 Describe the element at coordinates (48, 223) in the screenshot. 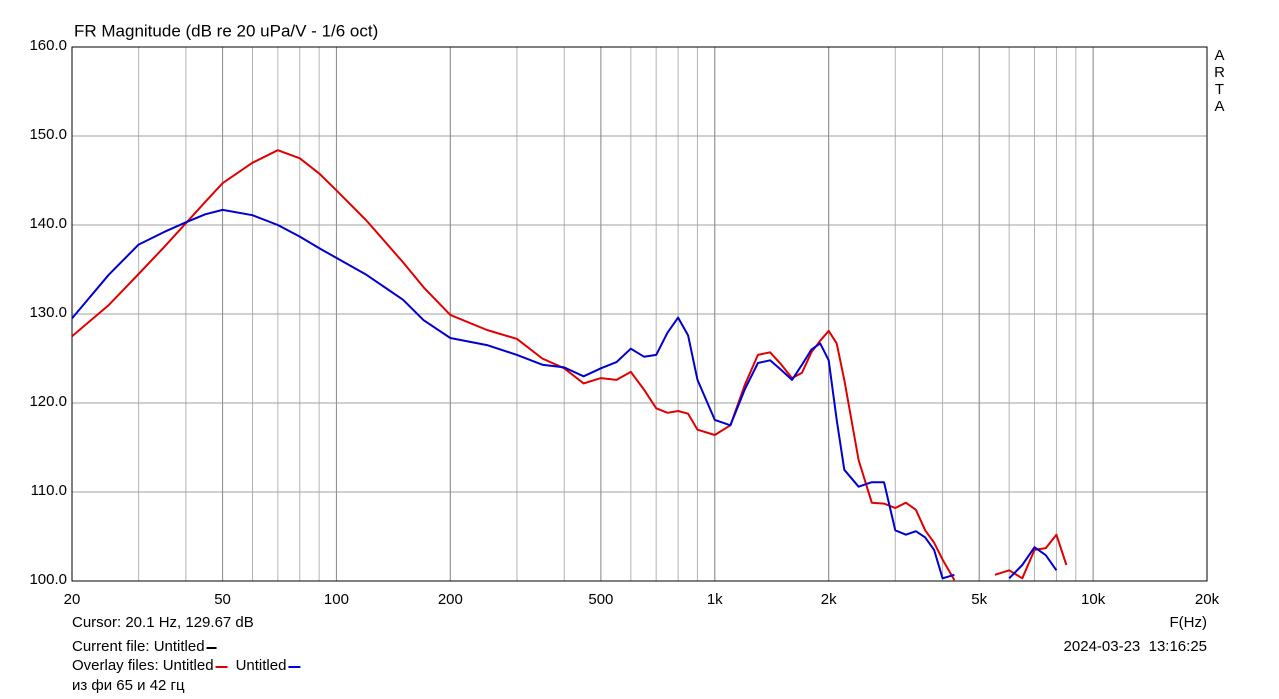

I see `y-tick-label: 140.0` at that location.